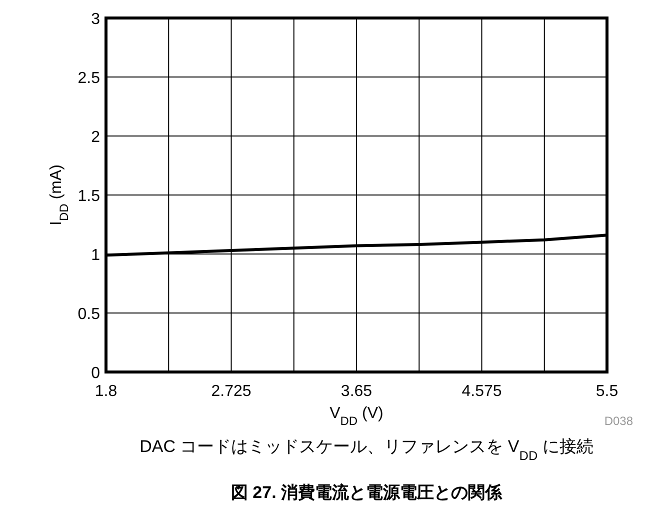 The width and height of the screenshot is (669, 508). I want to click on y-tick-label: 1.5, so click(89, 196).